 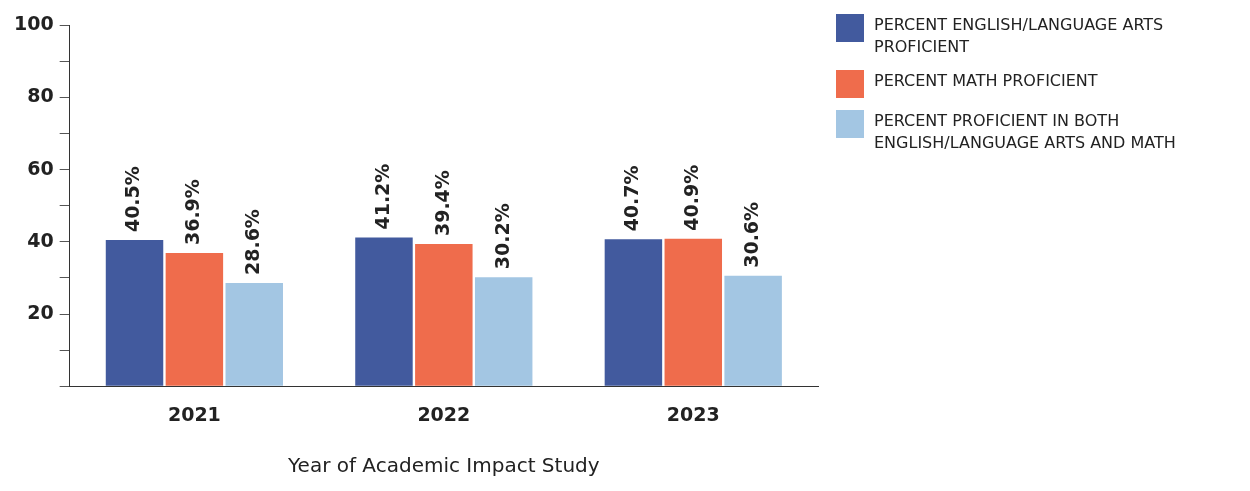 What do you see at coordinates (132, 199) in the screenshot?
I see `data-label: 40.5%` at bounding box center [132, 199].